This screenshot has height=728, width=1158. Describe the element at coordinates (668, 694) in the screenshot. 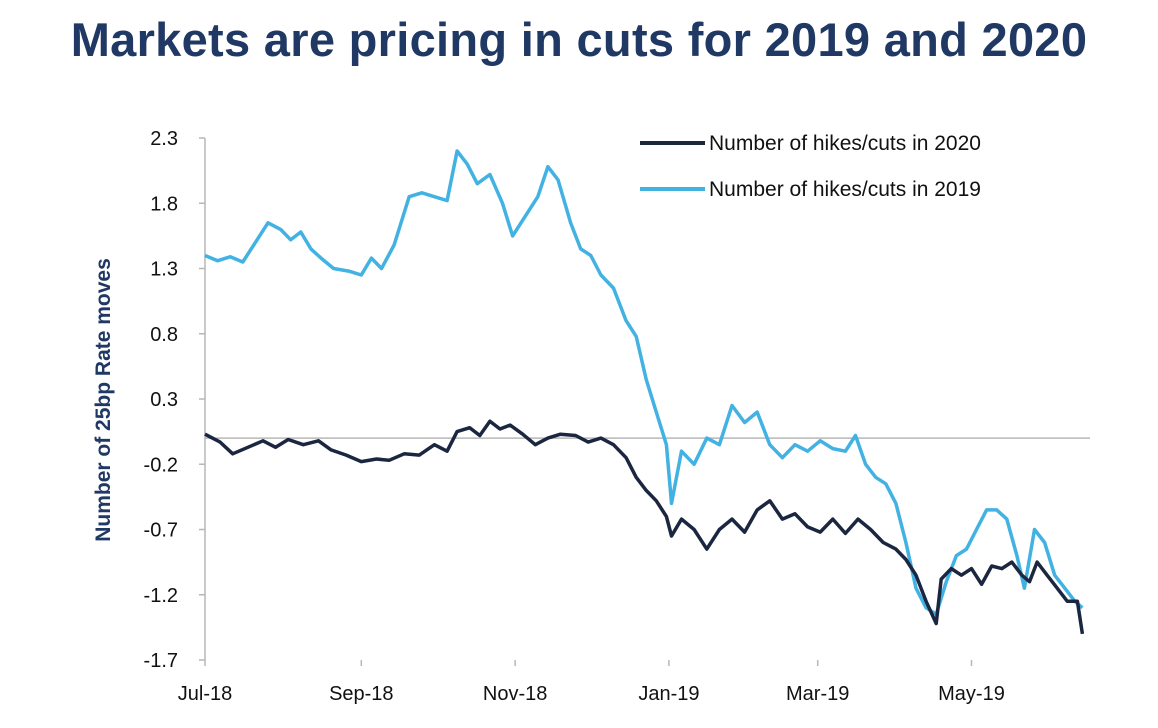

I see `x-tick-label: Jan-19` at that location.